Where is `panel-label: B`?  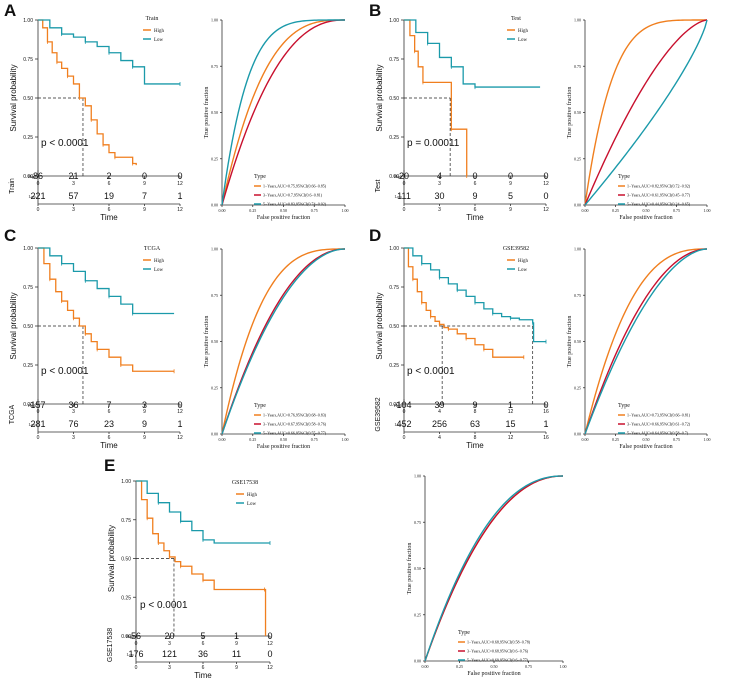 panel-label: B is located at coordinates (375, 10).